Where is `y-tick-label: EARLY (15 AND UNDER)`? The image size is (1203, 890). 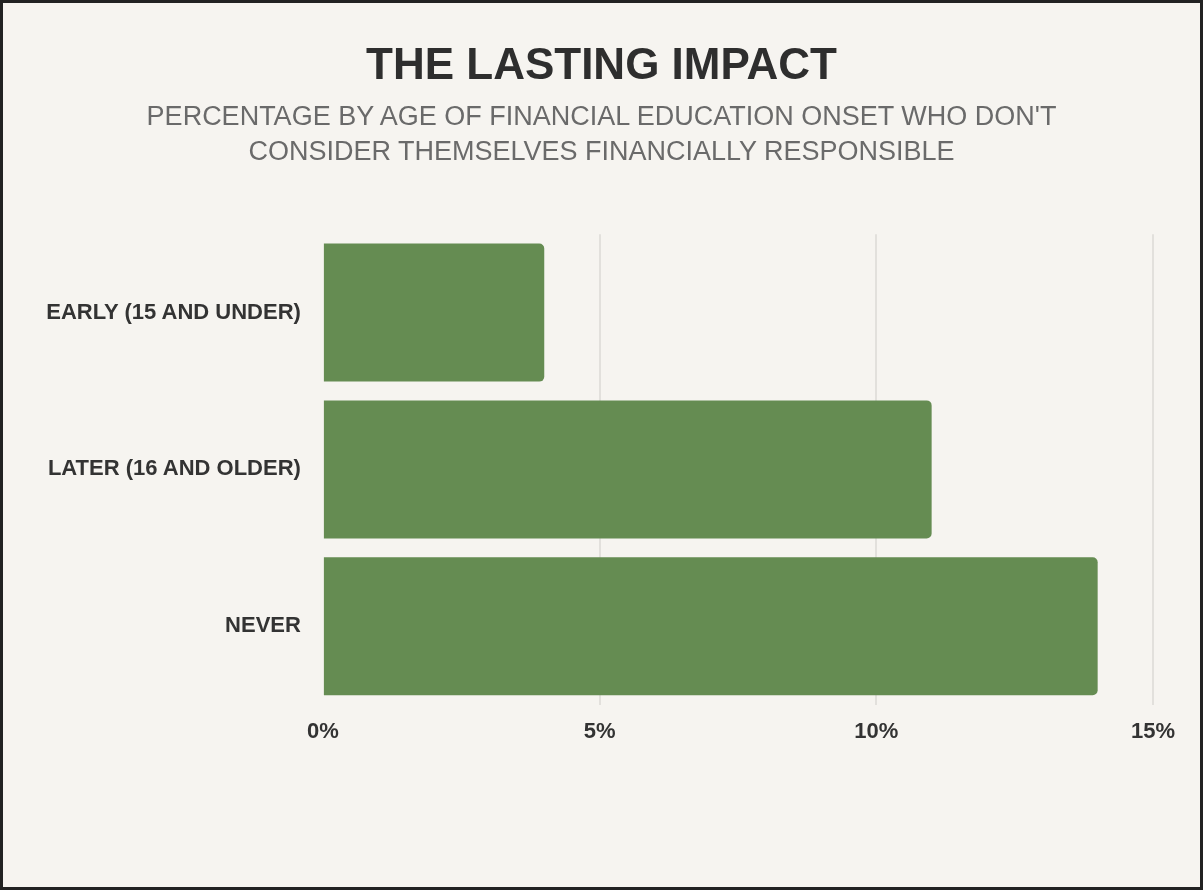
y-tick-label: EARLY (15 AND UNDER) is located at coordinates (173, 311).